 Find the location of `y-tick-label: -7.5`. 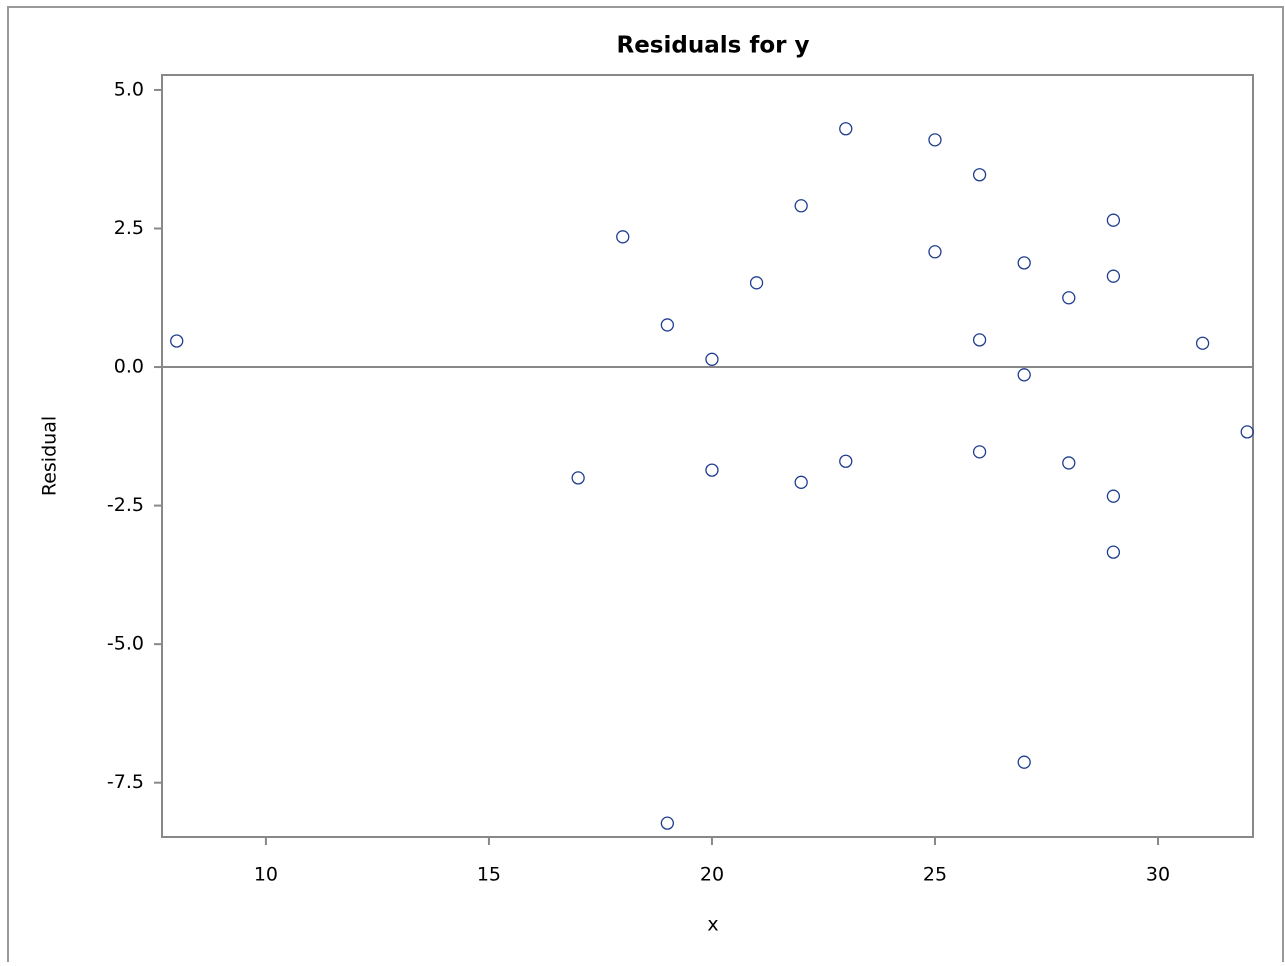

y-tick-label: -7.5 is located at coordinates (125, 782).